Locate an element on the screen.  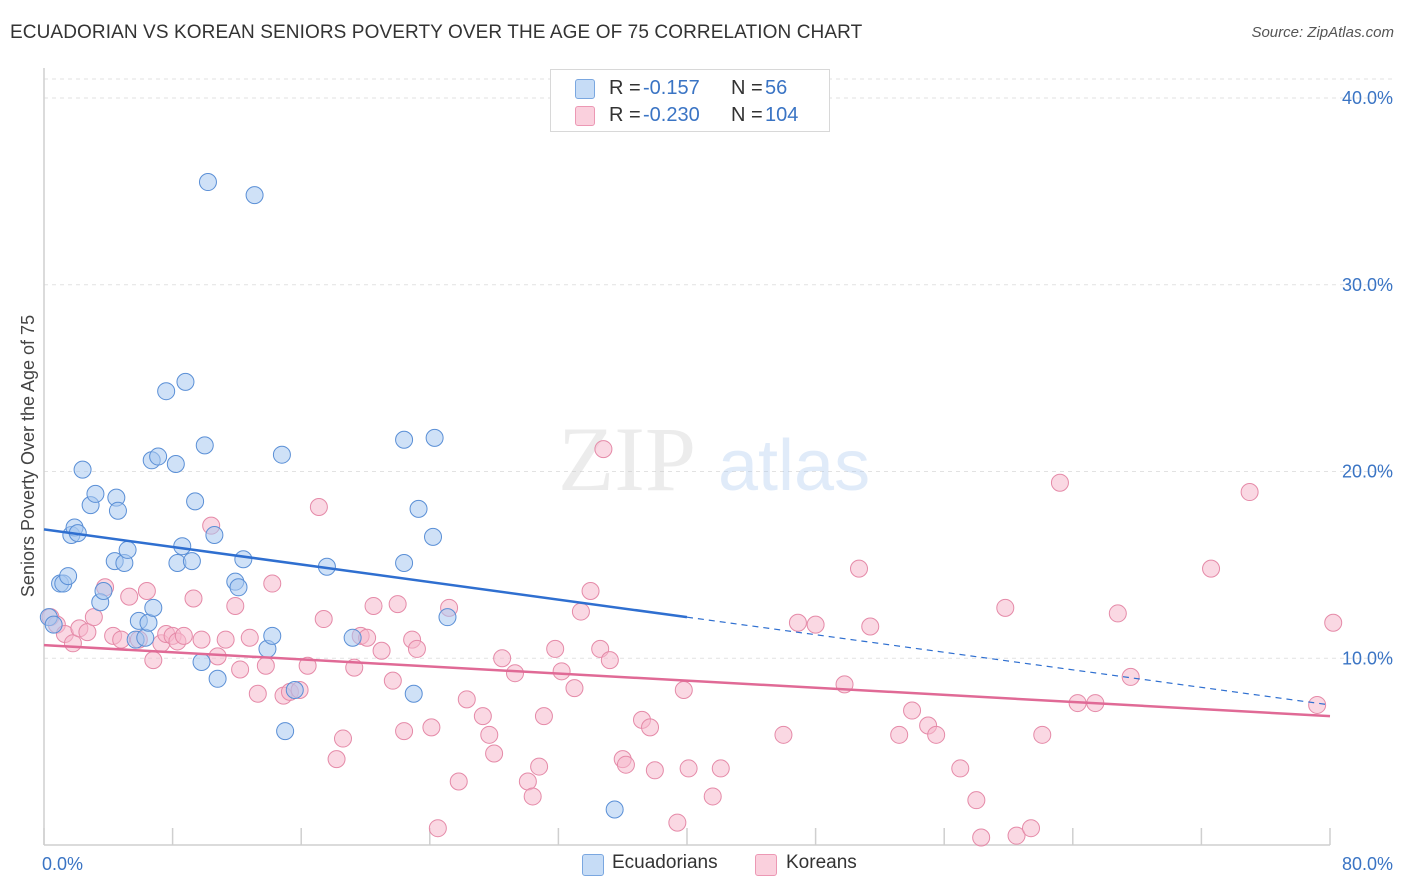
bottom-legend-koreans: Koreans is located at coordinates (821, 862).